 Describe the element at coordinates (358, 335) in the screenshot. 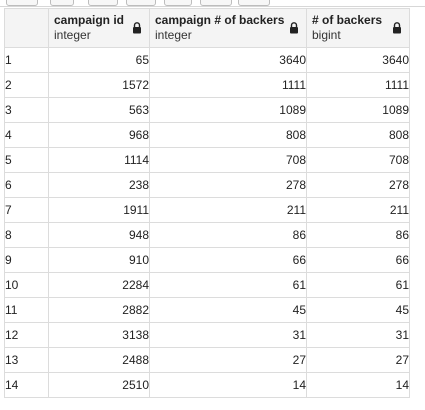

I see `cell-backers: 31` at that location.